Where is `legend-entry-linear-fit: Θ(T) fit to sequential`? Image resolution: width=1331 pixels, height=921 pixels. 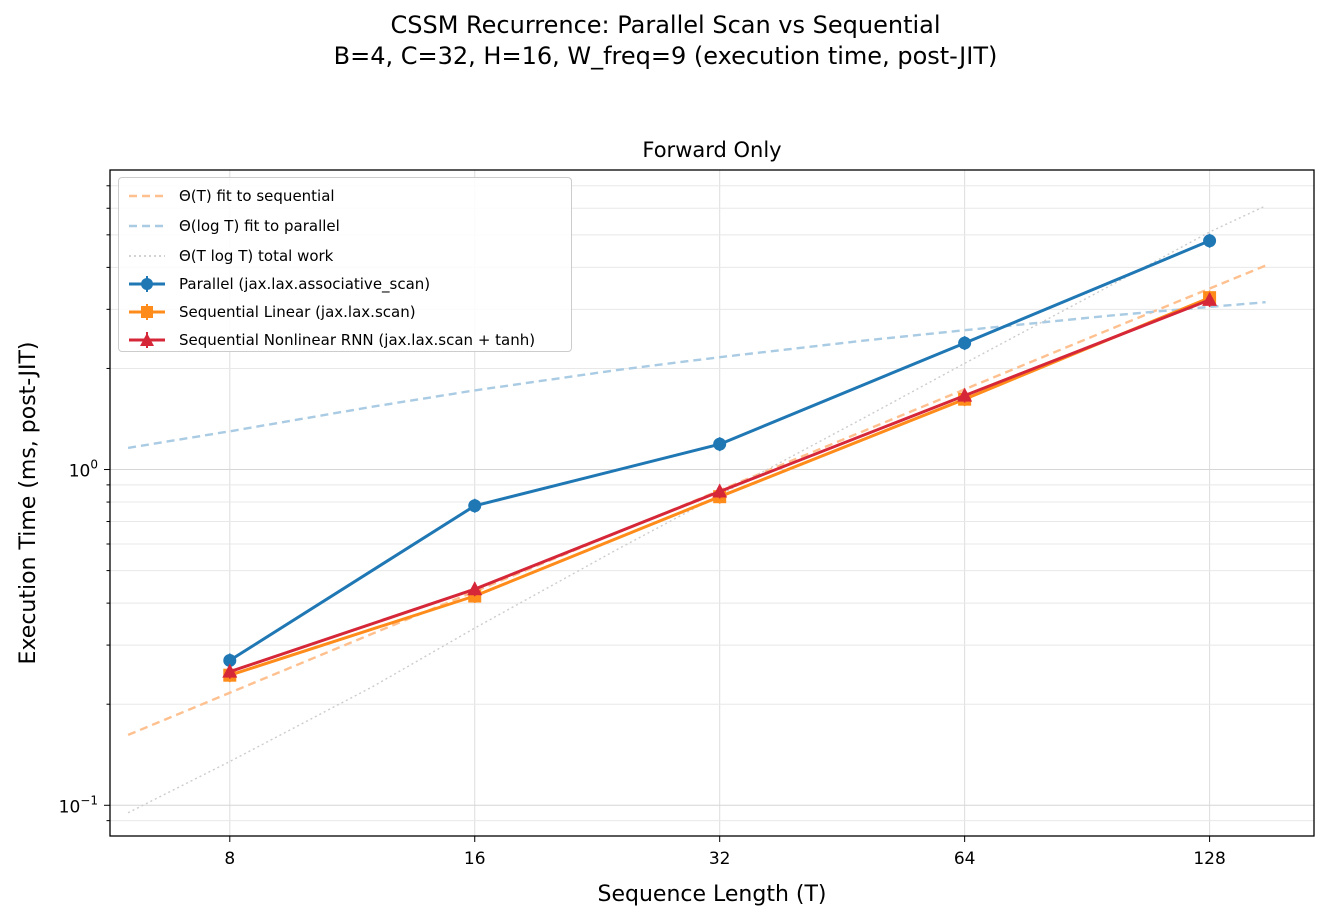
legend-entry-linear-fit: Θ(T) fit to sequential is located at coordinates (230, 196).